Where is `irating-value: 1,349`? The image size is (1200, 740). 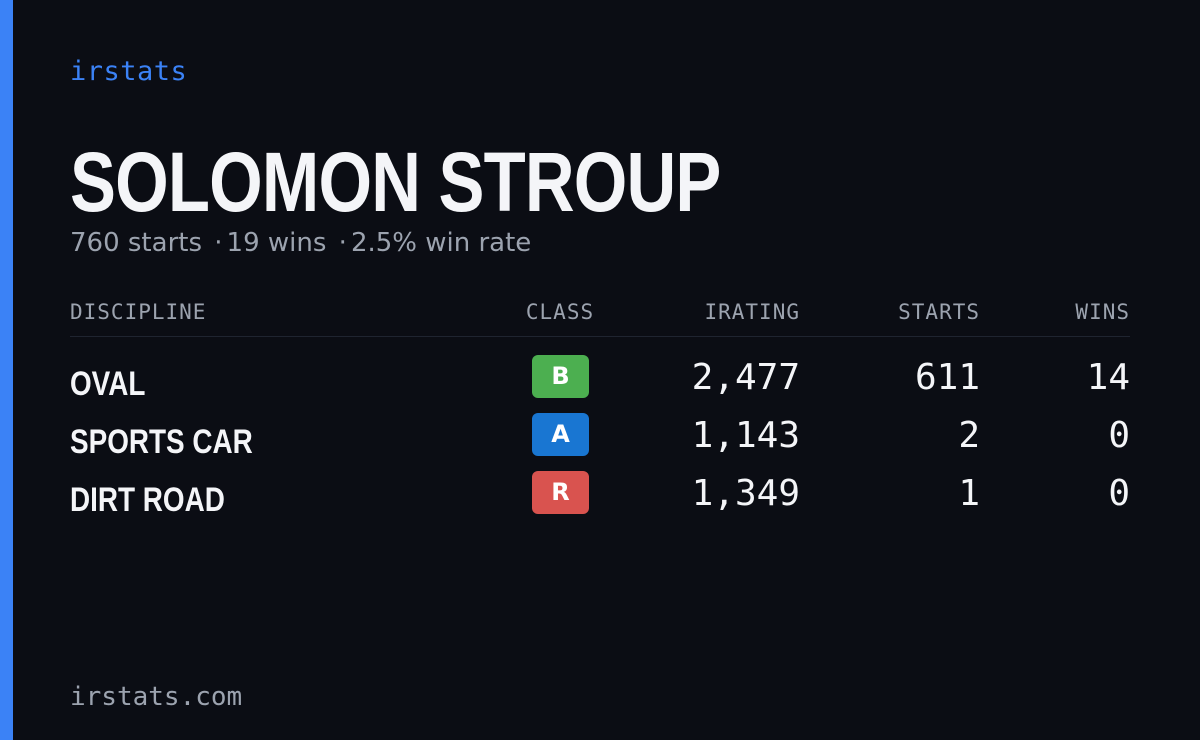
irating-value: 1,349 is located at coordinates (745, 493).